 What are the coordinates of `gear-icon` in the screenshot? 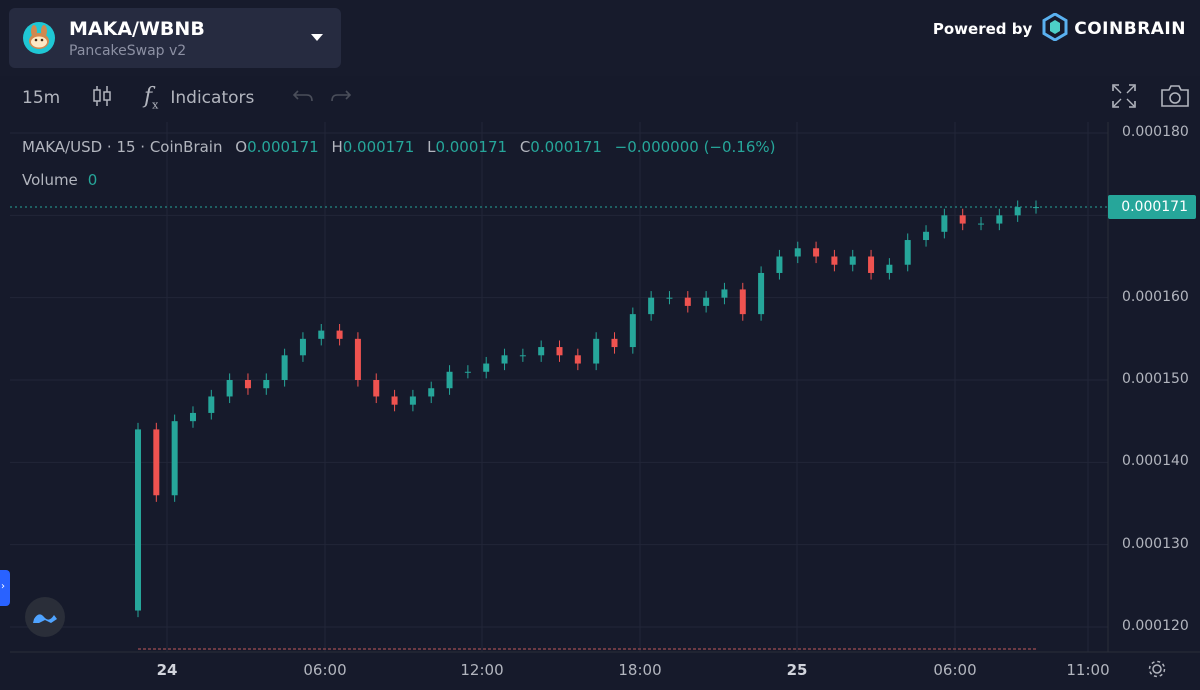 It's located at (1157, 672).